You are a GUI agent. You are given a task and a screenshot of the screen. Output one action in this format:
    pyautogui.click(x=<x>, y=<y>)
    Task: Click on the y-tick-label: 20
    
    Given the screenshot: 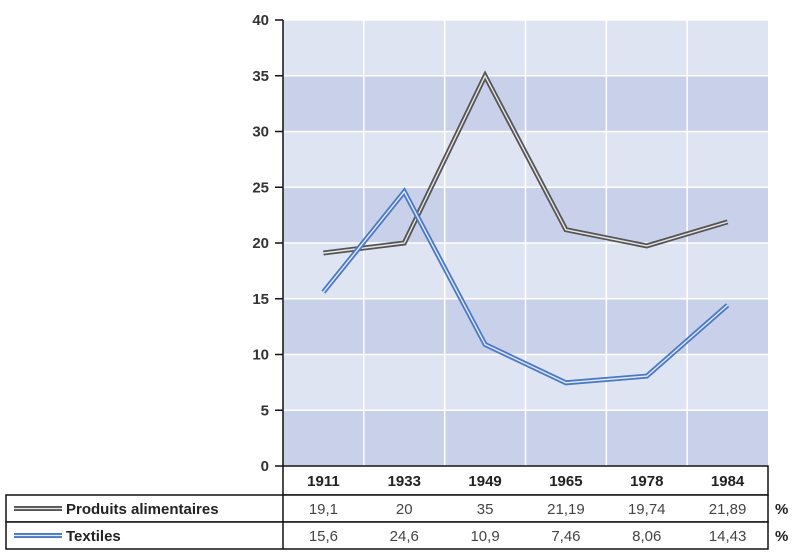 What is the action you would take?
    pyautogui.click(x=260, y=243)
    